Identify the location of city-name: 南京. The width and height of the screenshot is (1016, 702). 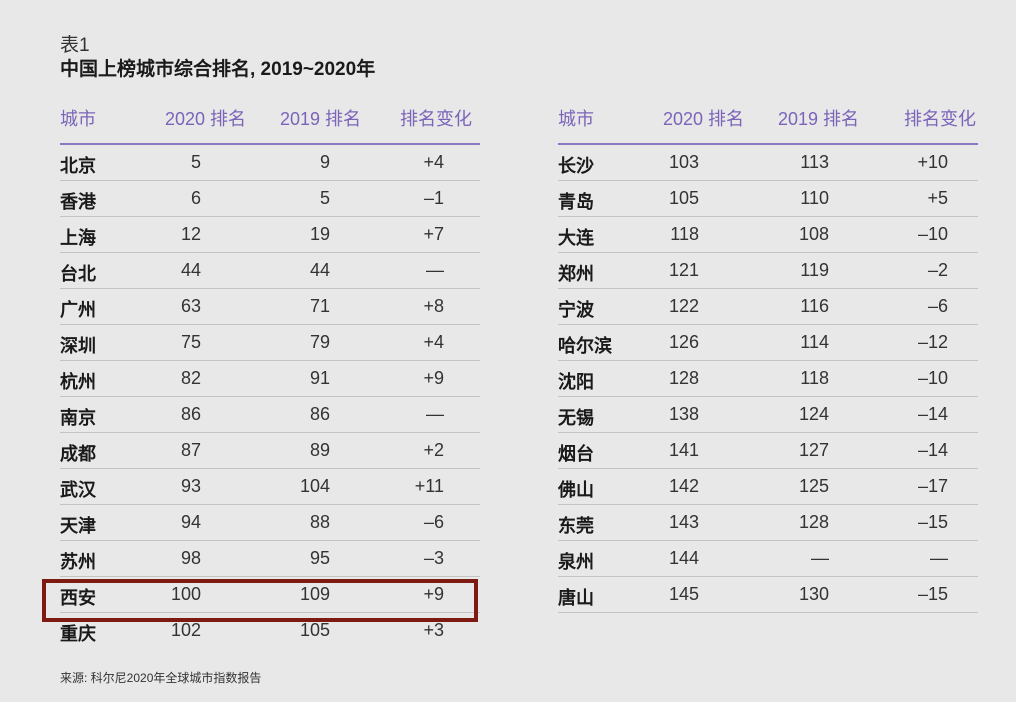
(78, 418).